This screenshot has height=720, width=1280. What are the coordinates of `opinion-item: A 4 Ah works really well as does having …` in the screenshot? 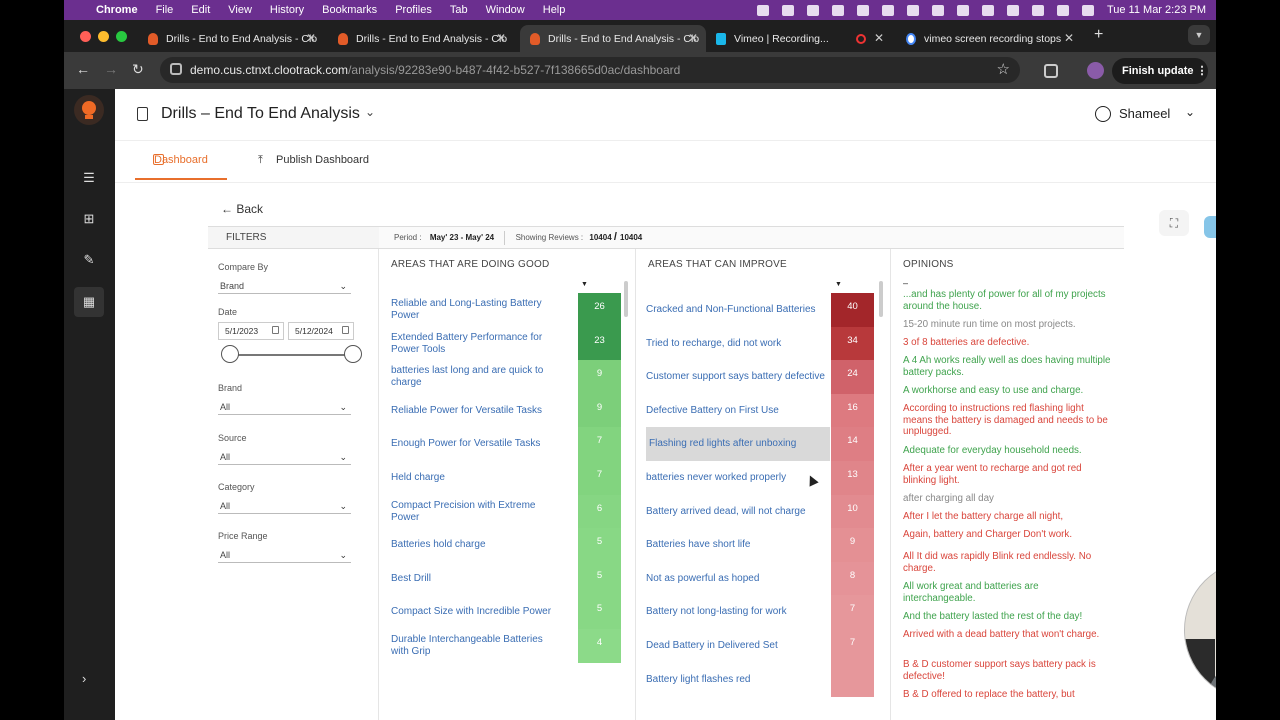 It's located at (1007, 366).